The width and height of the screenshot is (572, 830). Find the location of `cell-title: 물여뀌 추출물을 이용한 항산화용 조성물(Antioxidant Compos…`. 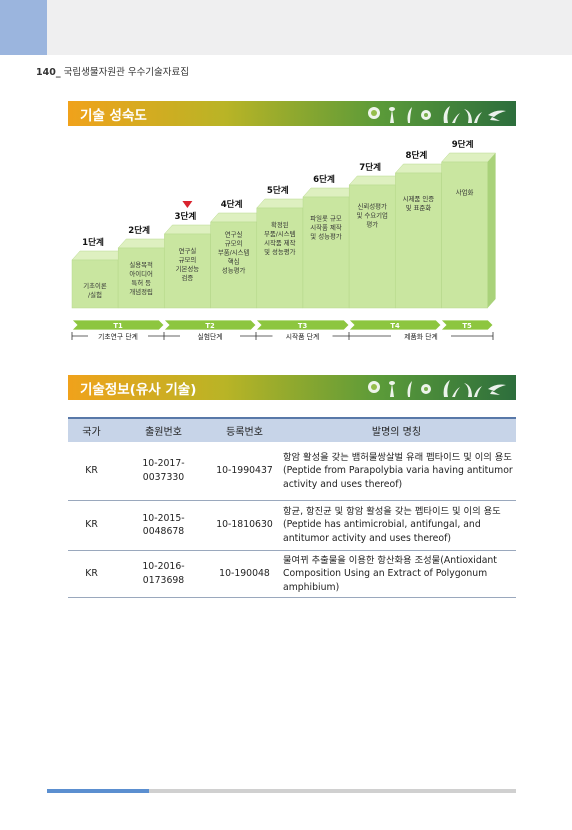

cell-title: 물여뀌 추출물을 이용한 항산화용 조성물(Antioxidant Compos… is located at coordinates (396, 574).